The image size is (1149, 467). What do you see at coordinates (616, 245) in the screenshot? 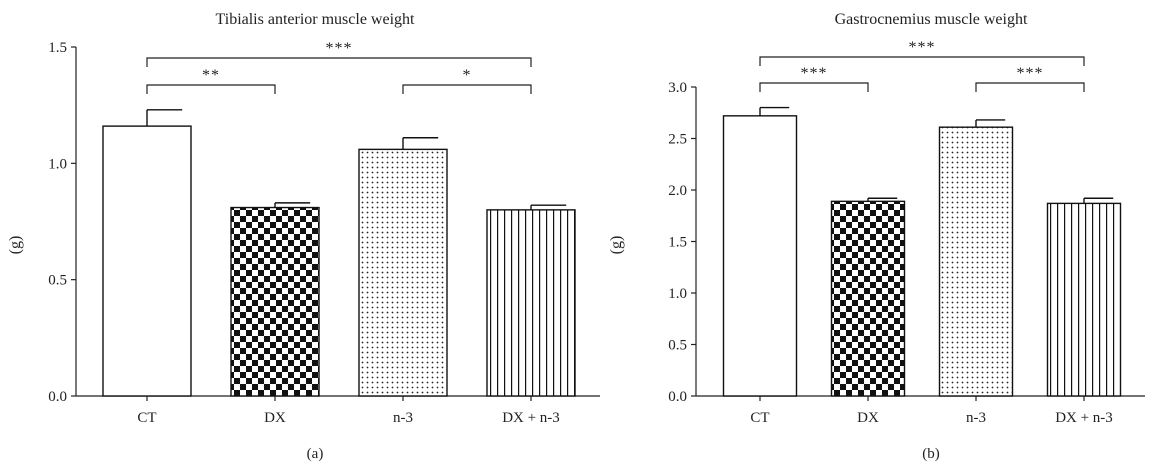
I see `panel-b-ylabel: (g)` at bounding box center [616, 245].